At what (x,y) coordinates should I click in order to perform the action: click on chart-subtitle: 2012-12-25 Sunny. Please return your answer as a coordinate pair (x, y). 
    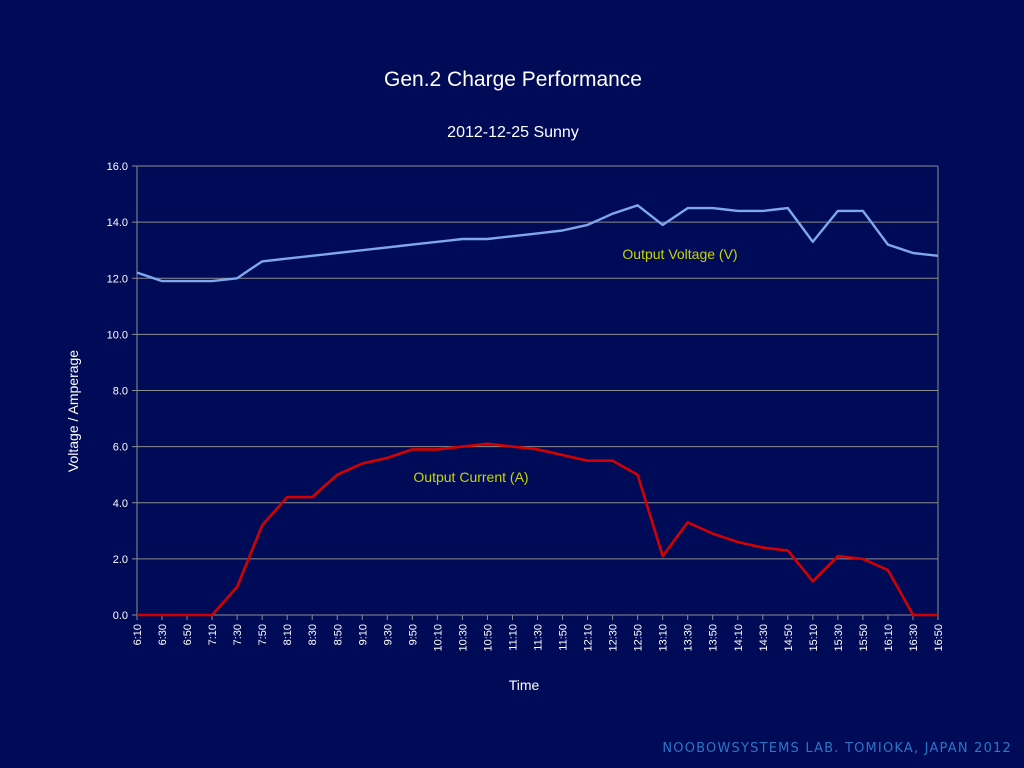
    Looking at the image, I should click on (513, 132).